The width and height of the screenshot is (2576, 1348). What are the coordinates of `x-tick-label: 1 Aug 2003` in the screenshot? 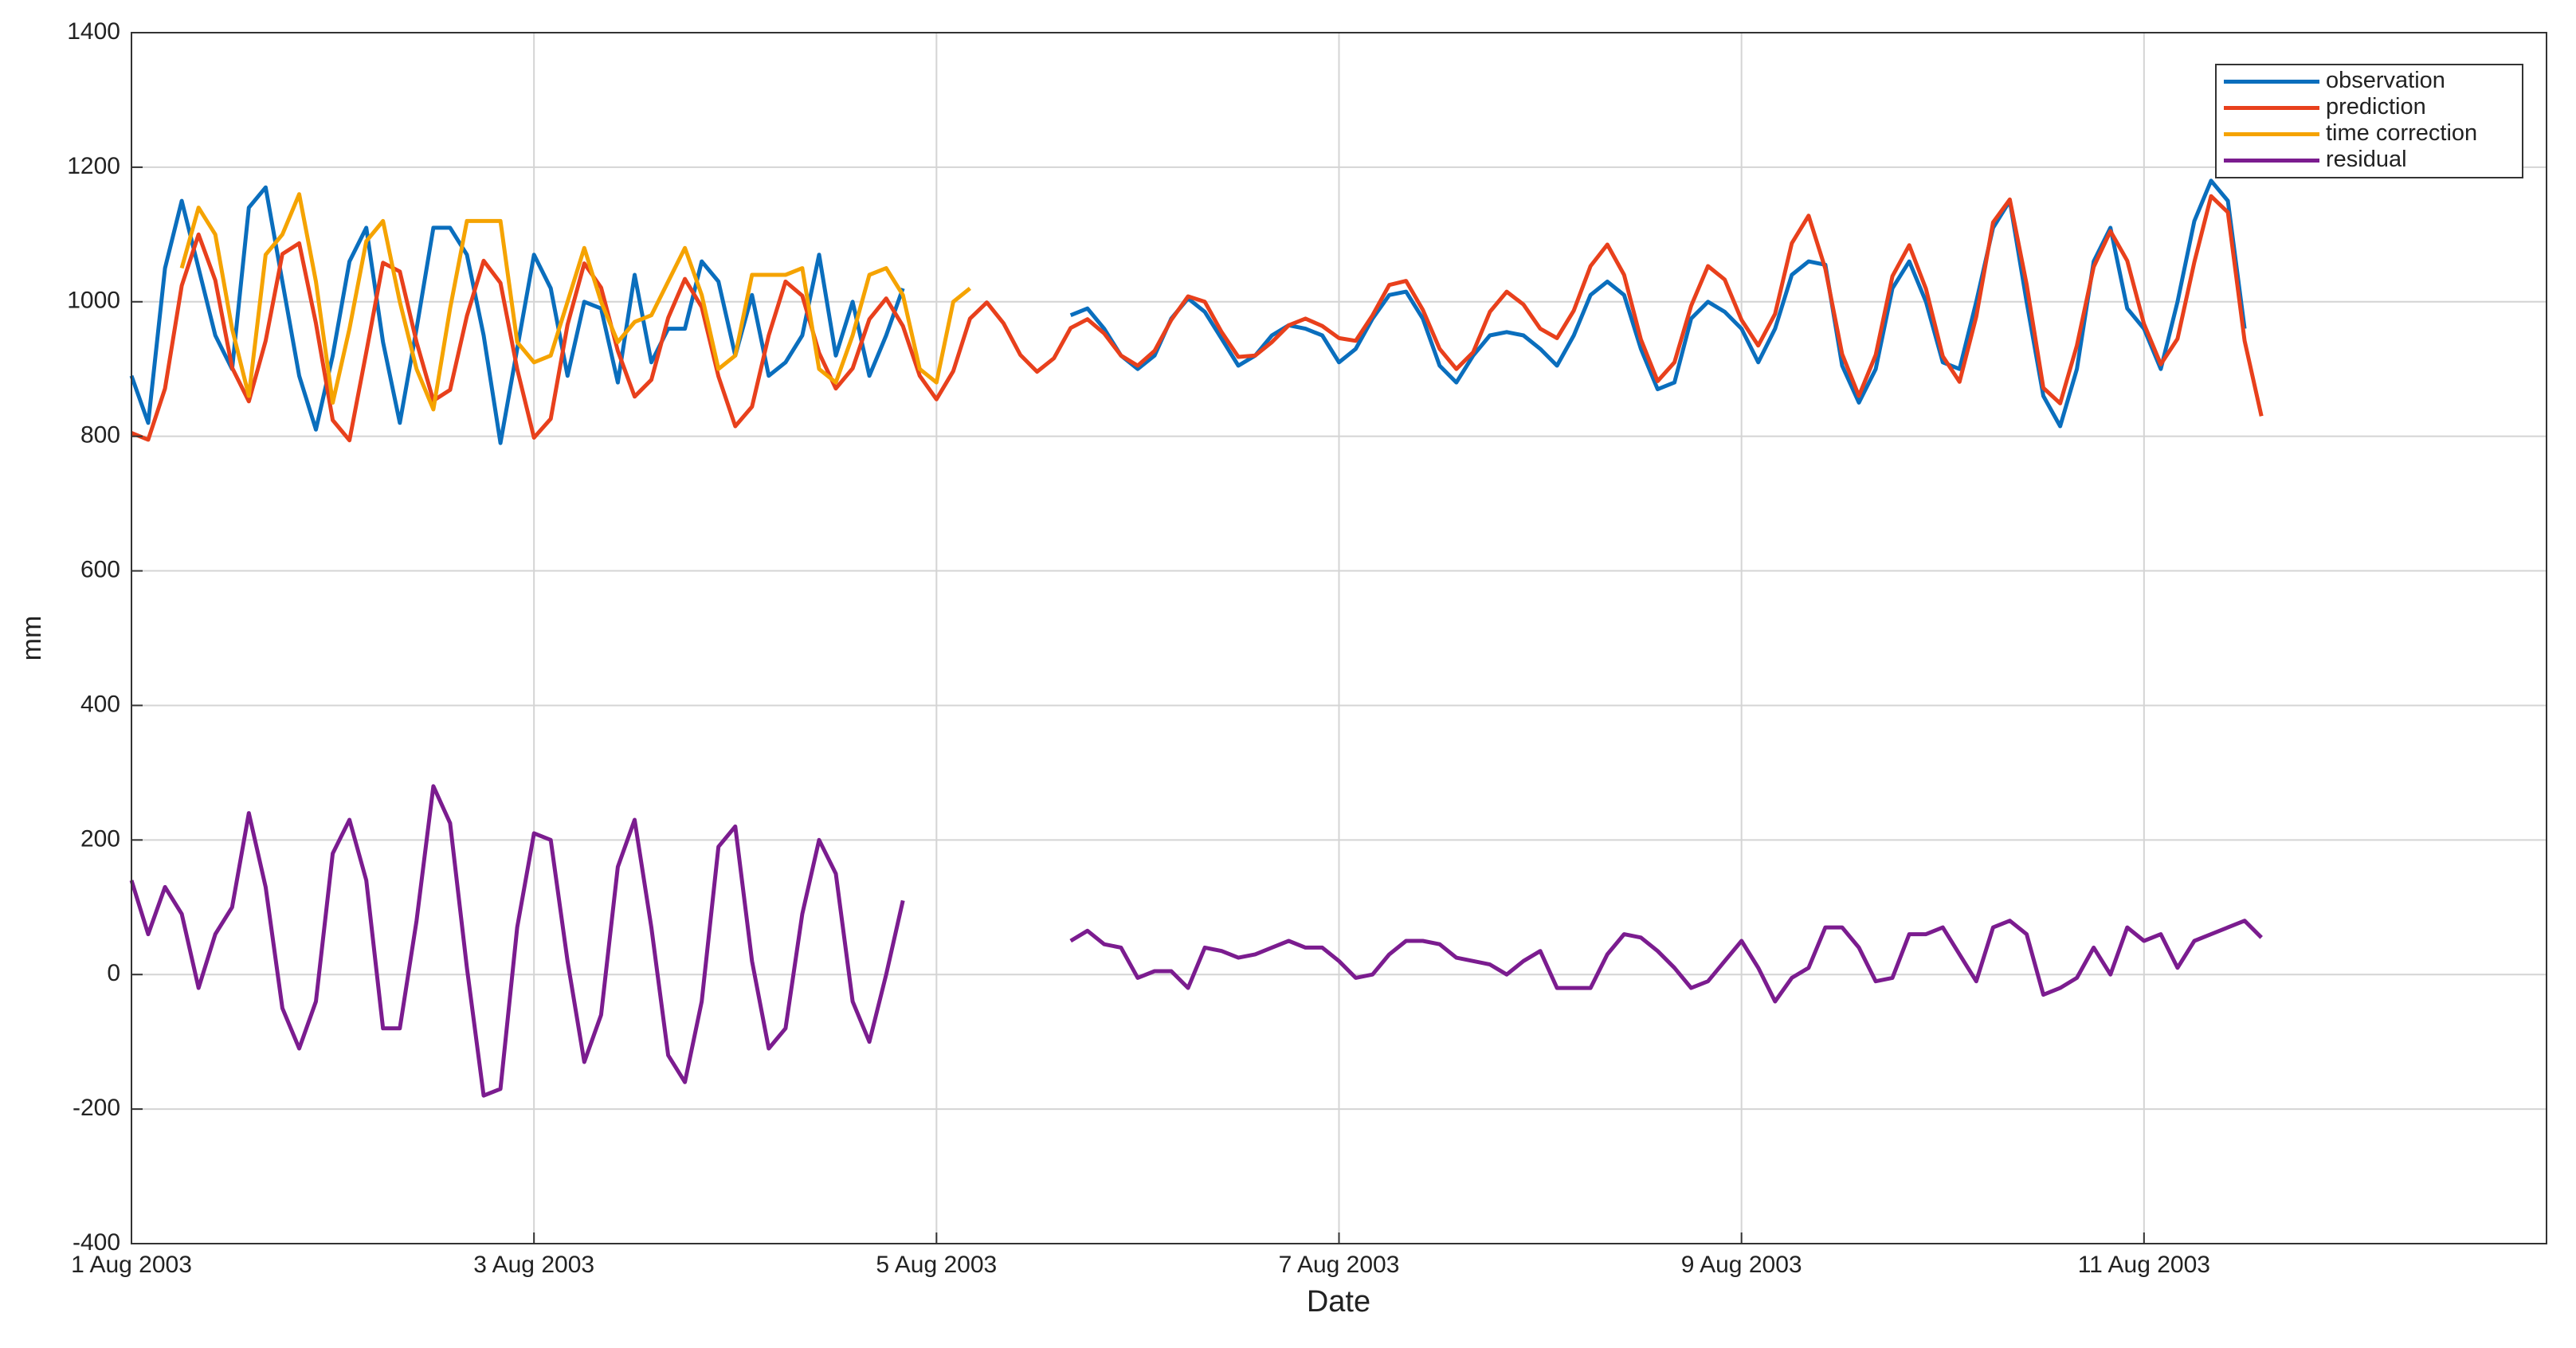 It's located at (131, 1265).